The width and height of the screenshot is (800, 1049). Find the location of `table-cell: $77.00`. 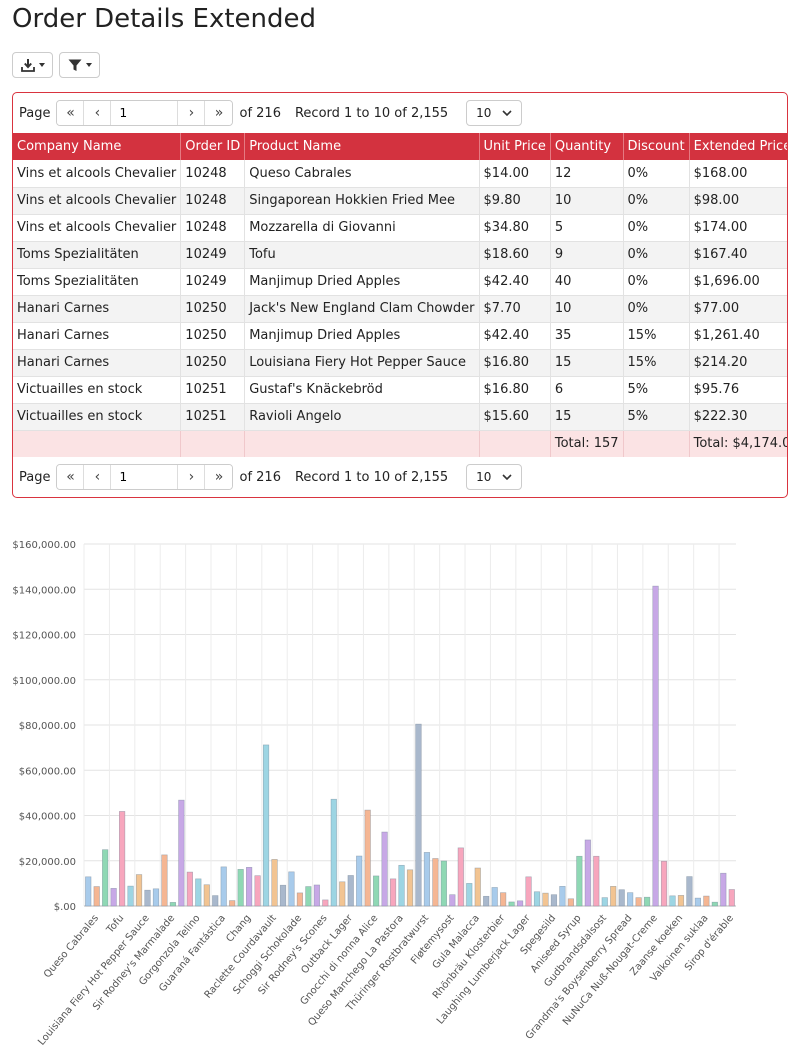

table-cell: $77.00 is located at coordinates (738, 309).